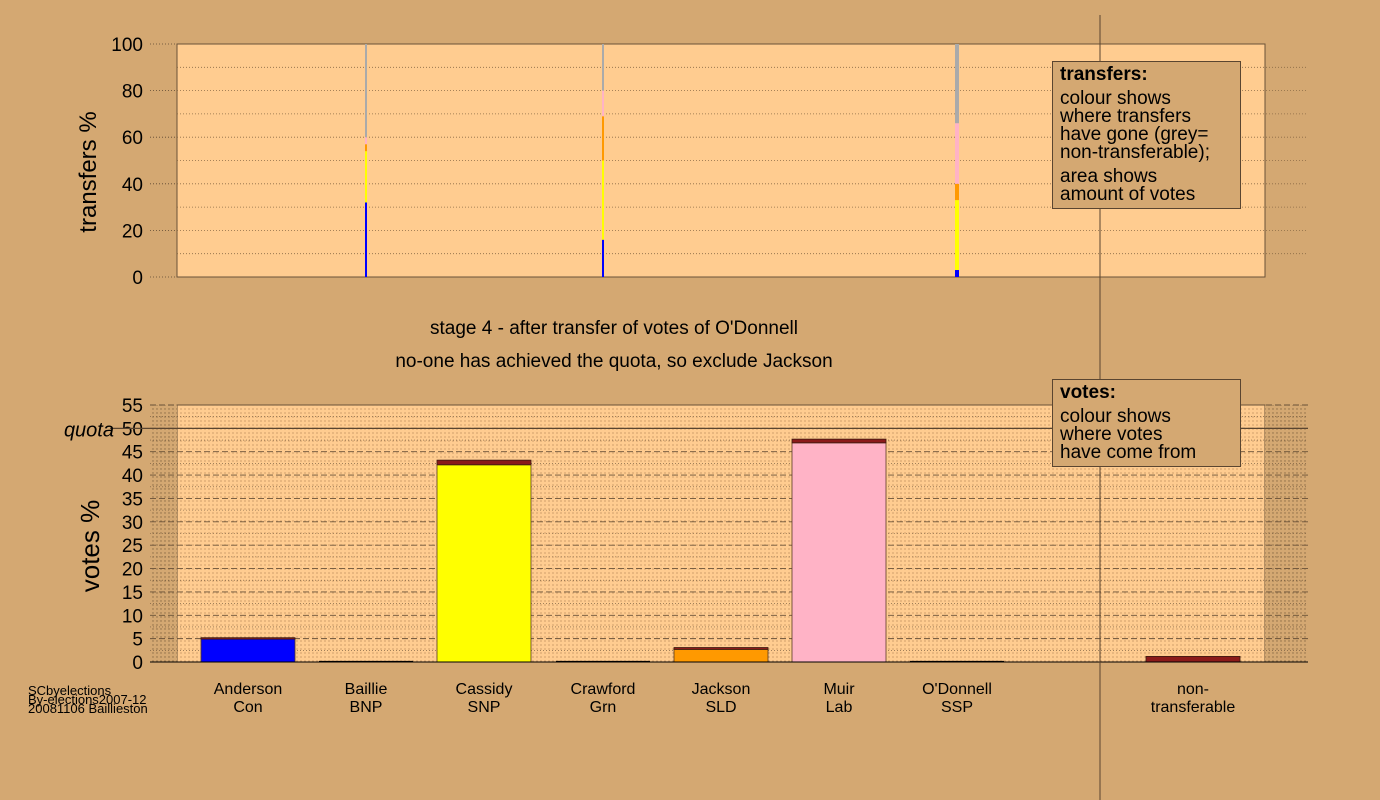 This screenshot has height=800, width=1380. What do you see at coordinates (137, 640) in the screenshot?
I see `votes-y-tick-label: 5` at bounding box center [137, 640].